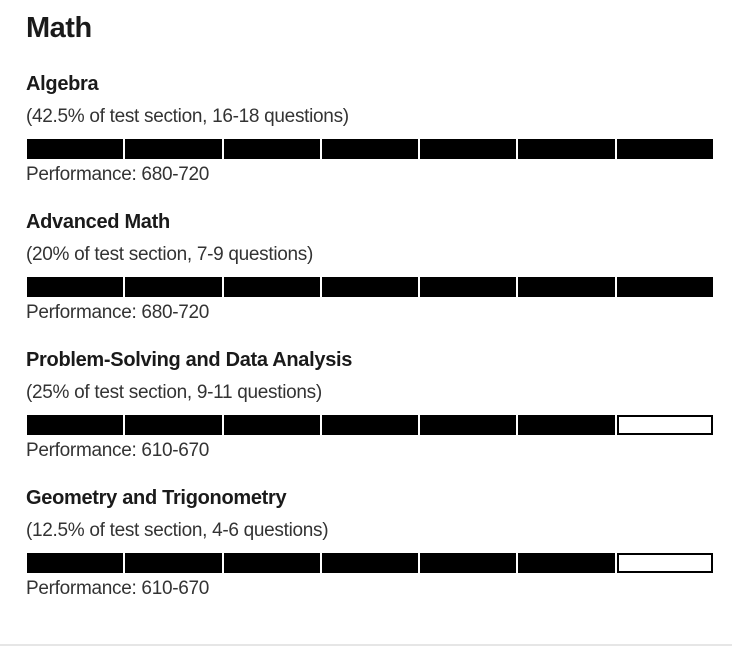 Image resolution: width=732 pixels, height=648 pixels. I want to click on page-title: Math, so click(59, 28).